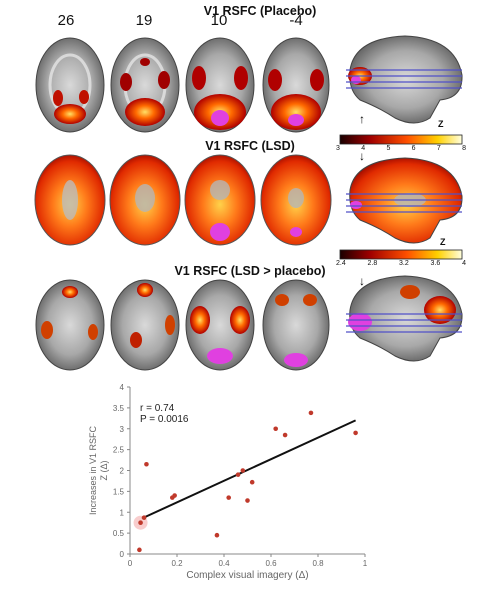  Describe the element at coordinates (441, 124) in the screenshot. I see `placebo-z-label: Z` at that location.